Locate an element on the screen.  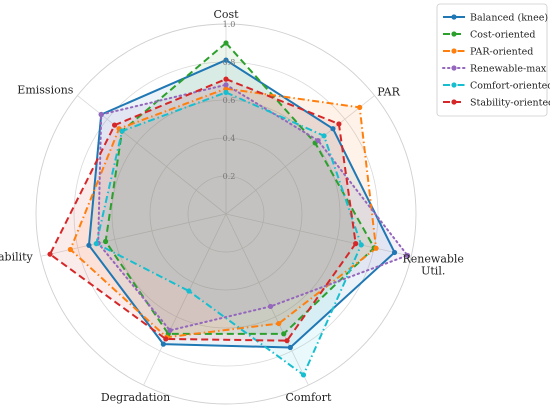
point-comfort-oriented-degradation is located at coordinates (189, 291).